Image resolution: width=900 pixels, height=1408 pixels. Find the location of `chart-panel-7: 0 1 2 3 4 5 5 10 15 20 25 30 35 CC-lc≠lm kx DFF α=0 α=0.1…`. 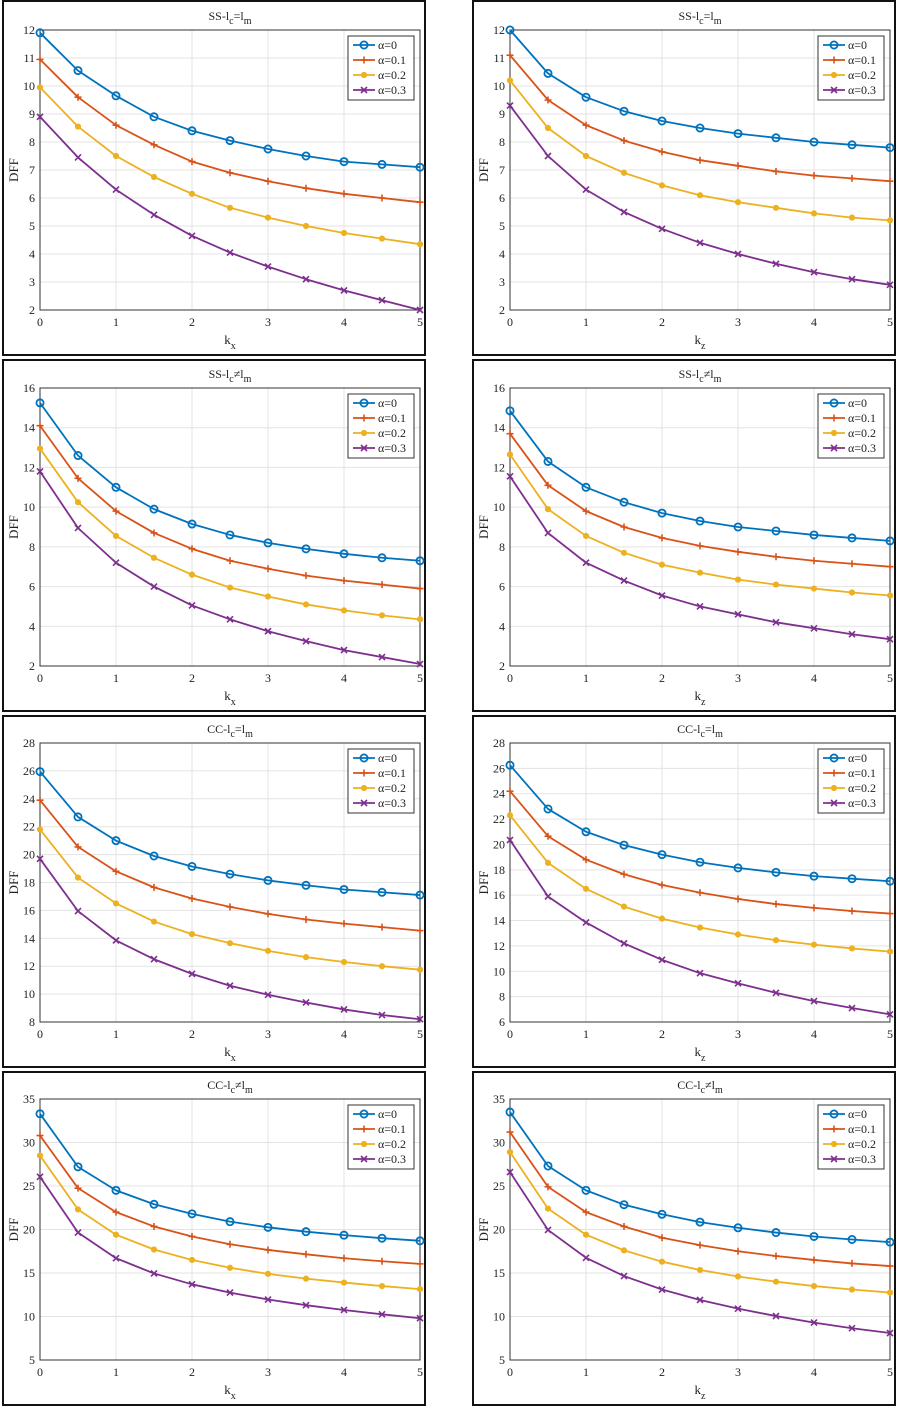

chart-panel-7: 0 1 2 3 4 5 5 10 15 20 25 30 35 CC-lc≠lm kx DFF α=0 α=0.1… is located at coordinates (214, 1238).